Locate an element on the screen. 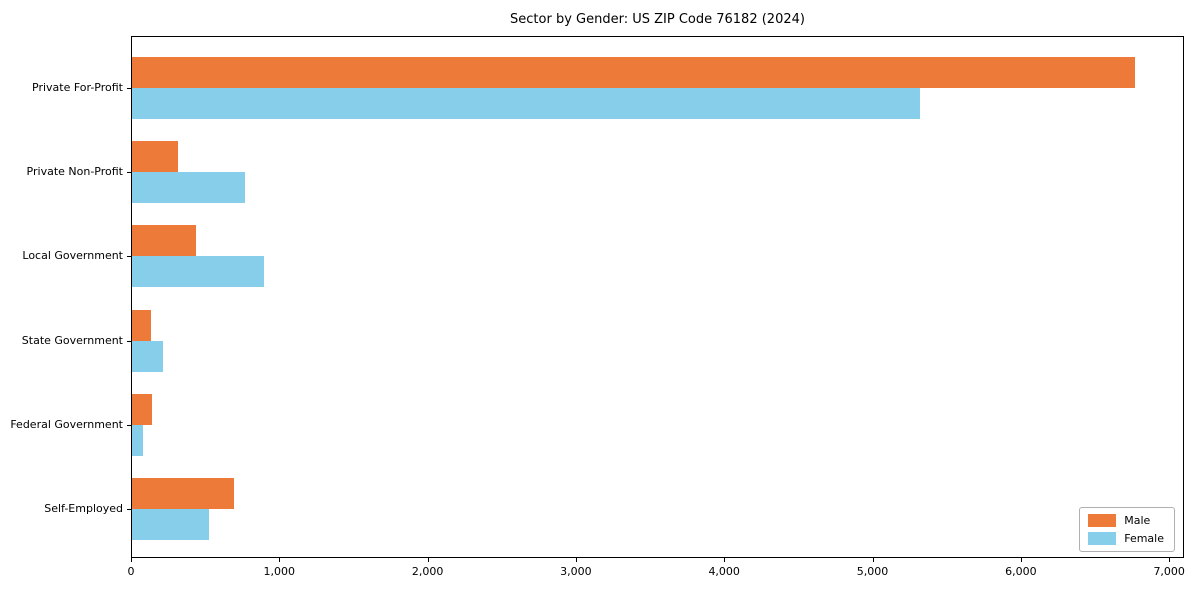  x-tick-label-2000: 2,000 is located at coordinates (427, 571).